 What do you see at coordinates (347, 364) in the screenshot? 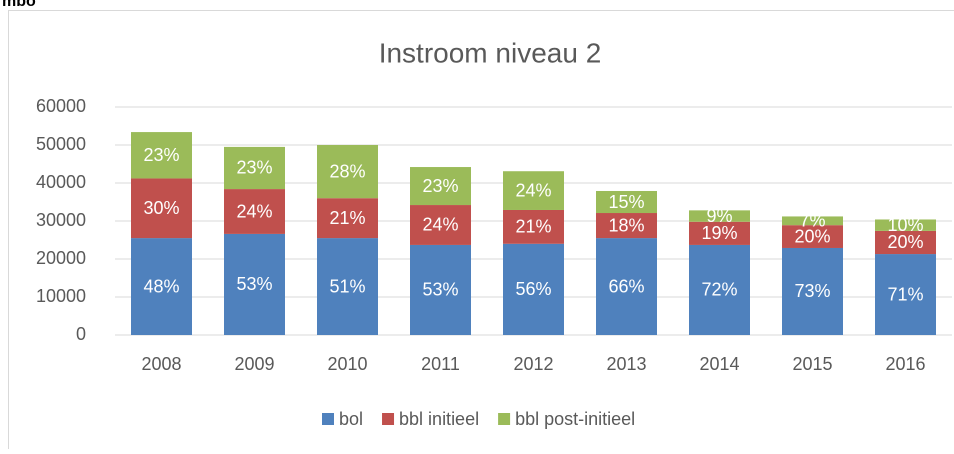
I see `x-tick-label: 2010` at bounding box center [347, 364].